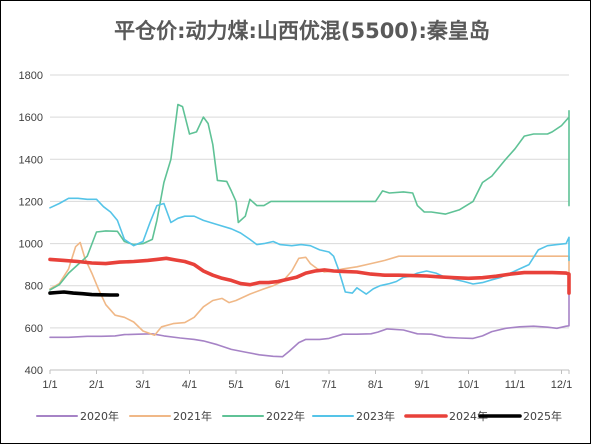 Image resolution: width=591 pixels, height=444 pixels. What do you see at coordinates (31, 118) in the screenshot?
I see `y-tick-label: 1600` at bounding box center [31, 118].